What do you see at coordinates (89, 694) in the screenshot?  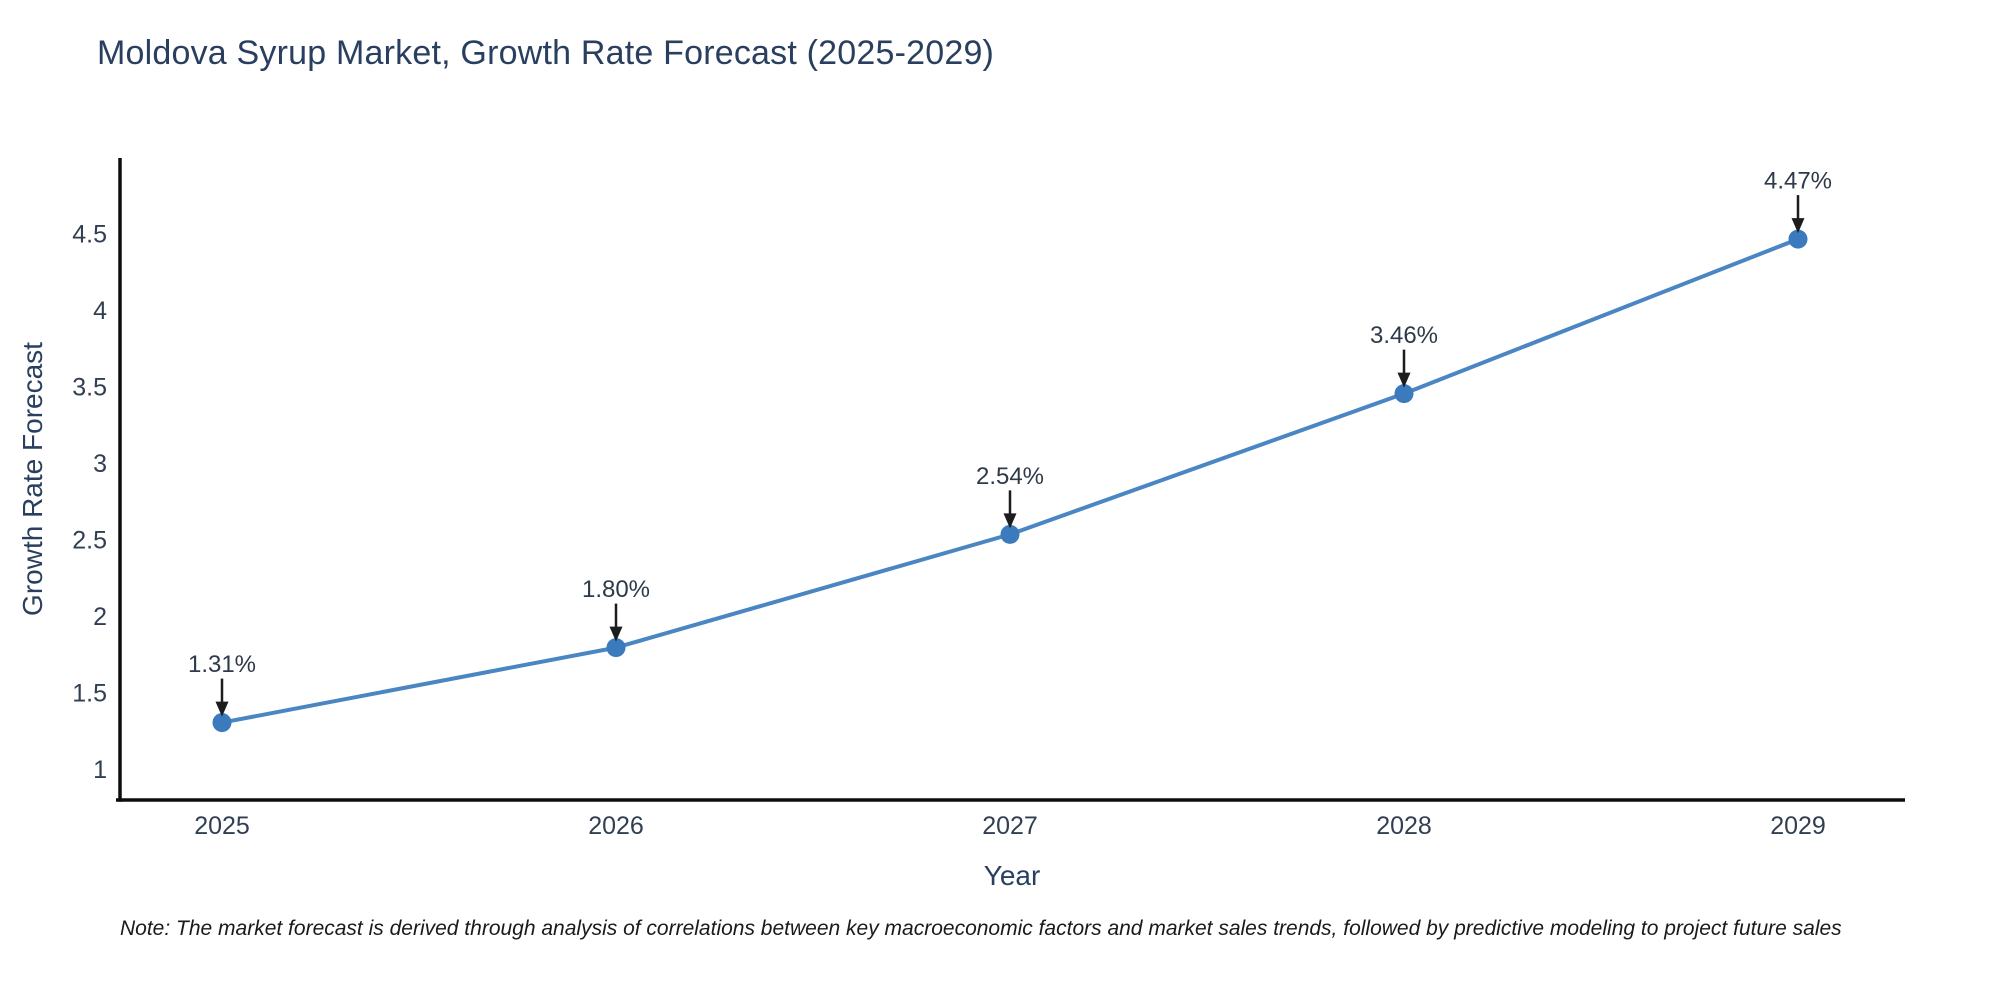 I see `y-tick-label: 1.5` at bounding box center [89, 694].